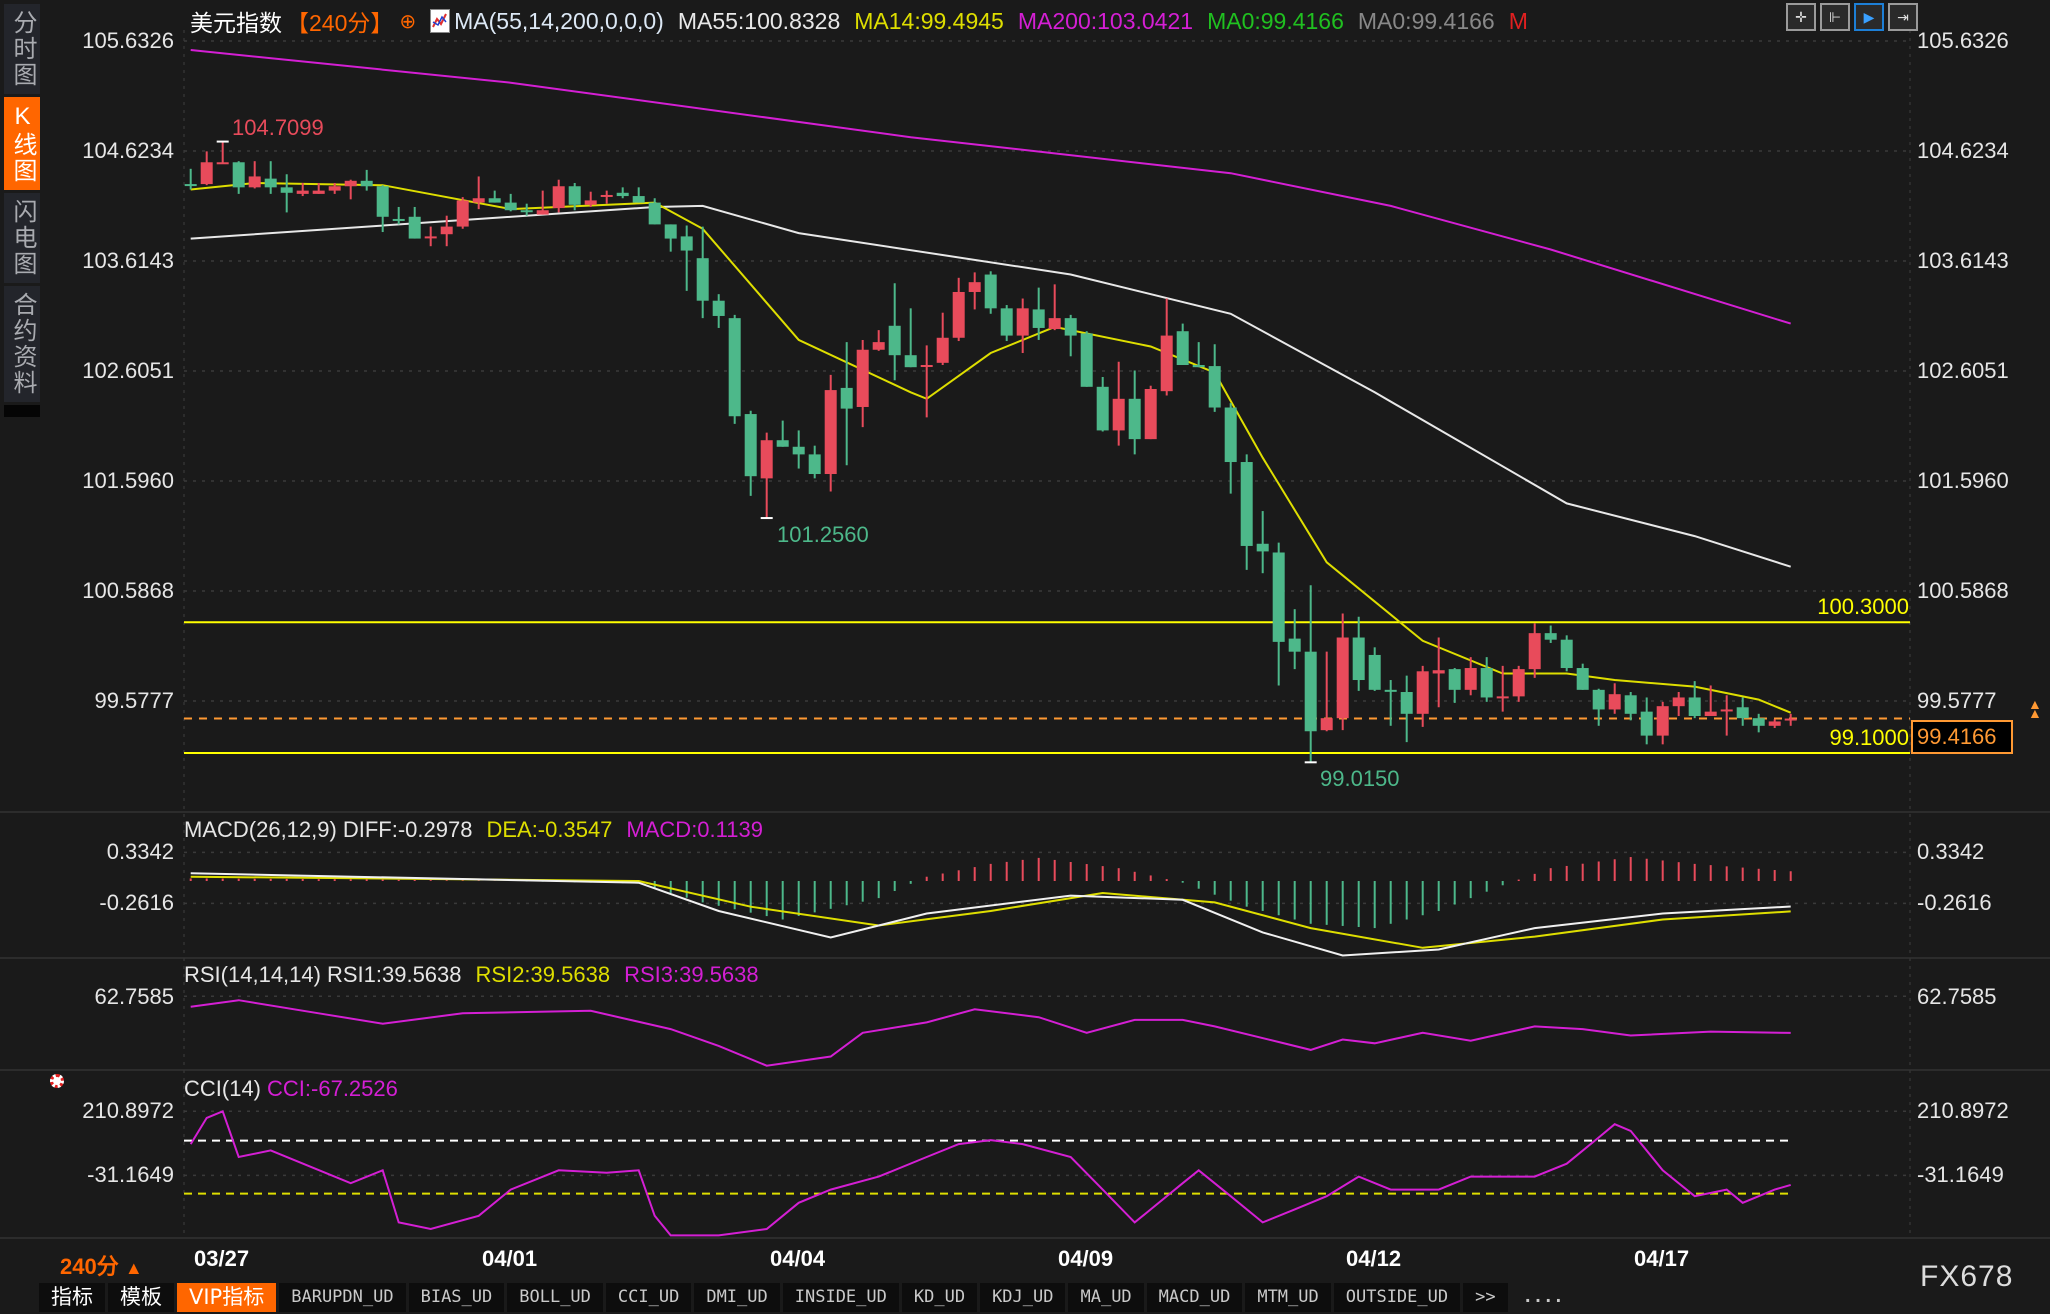 The height and width of the screenshot is (1314, 2050). I want to click on tab-kdj-ud: KDJ_UD, so click(1023, 1297).